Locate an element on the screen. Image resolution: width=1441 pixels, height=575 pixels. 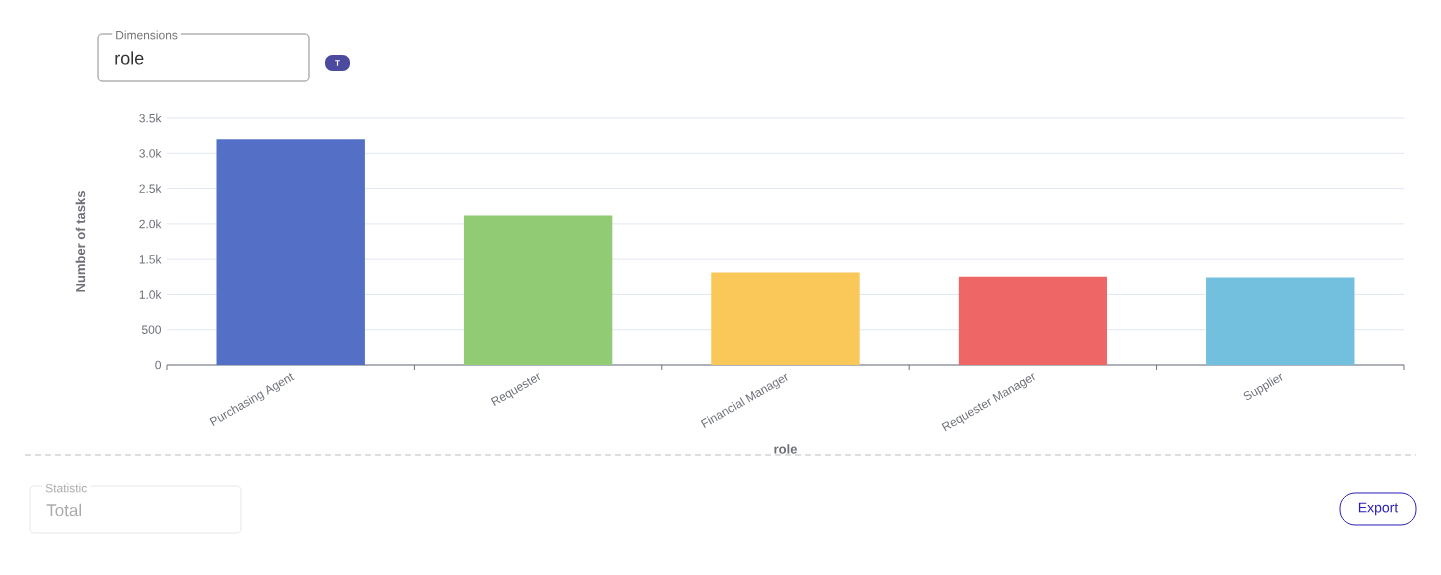
y-tick-label: 2.5k is located at coordinates (150, 188).